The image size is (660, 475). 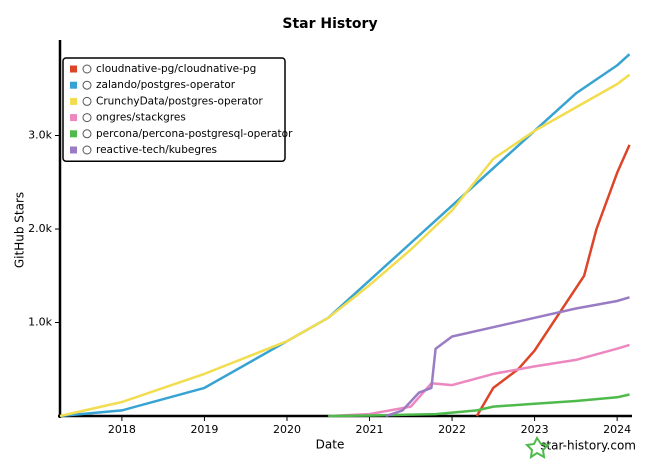 What do you see at coordinates (204, 429) in the screenshot?
I see `x-tick-label: 2019` at bounding box center [204, 429].